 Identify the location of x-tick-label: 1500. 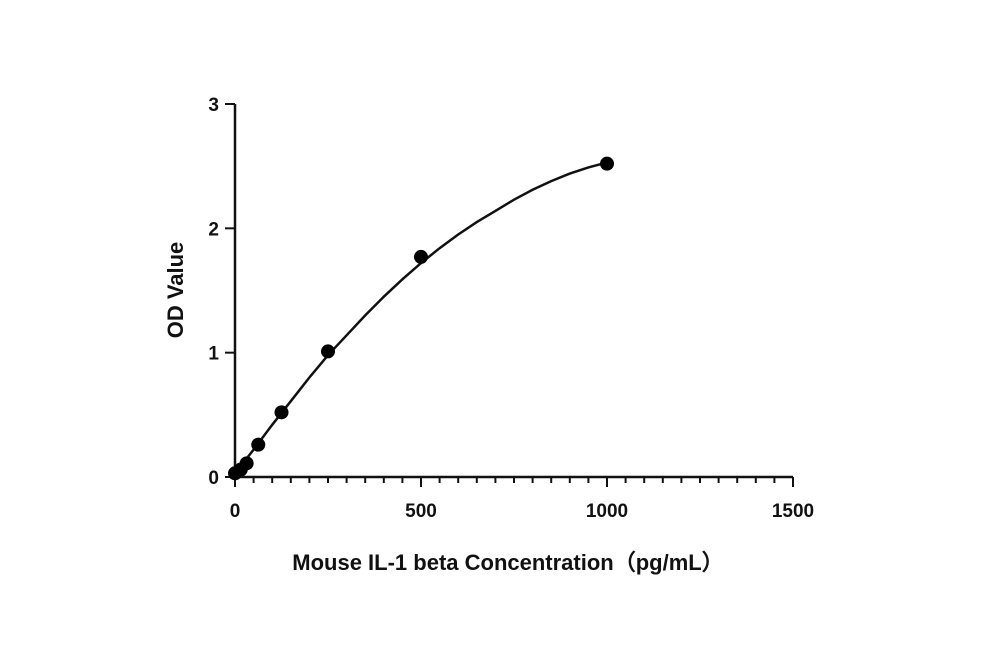
(793, 511).